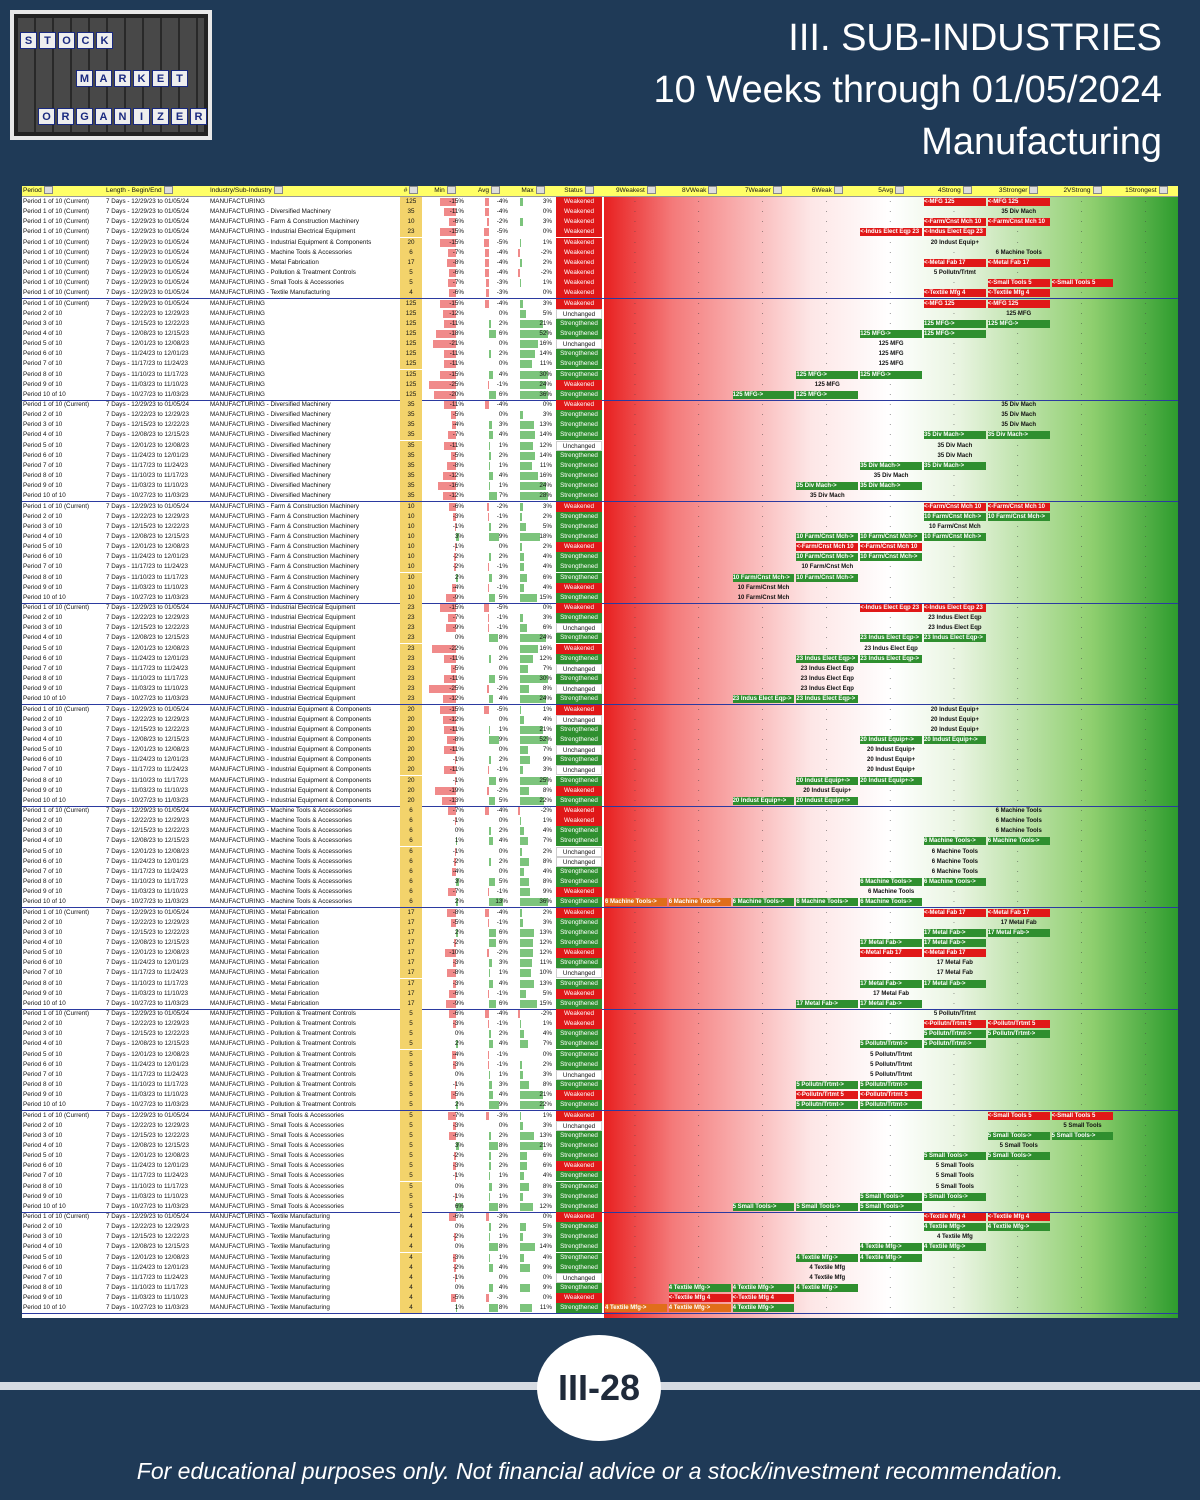 This screenshot has height=1500, width=1200. I want to click on column-header: Max, so click(533, 191).